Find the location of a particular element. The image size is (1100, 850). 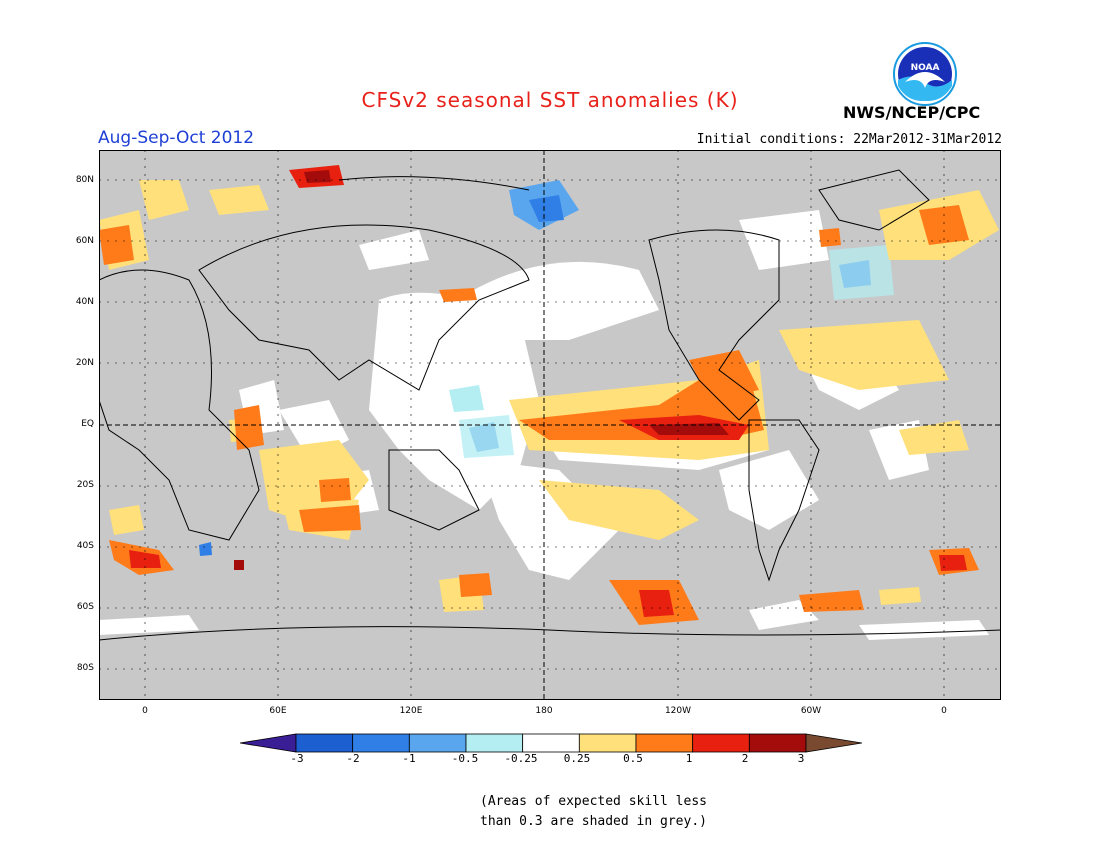

lat-label: EQ is located at coordinates (87, 424).